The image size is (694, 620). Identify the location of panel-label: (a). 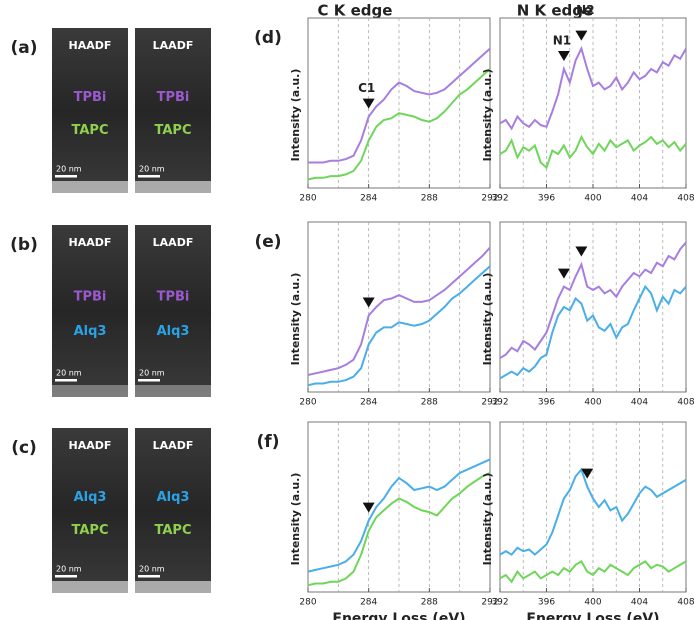
(23, 48).